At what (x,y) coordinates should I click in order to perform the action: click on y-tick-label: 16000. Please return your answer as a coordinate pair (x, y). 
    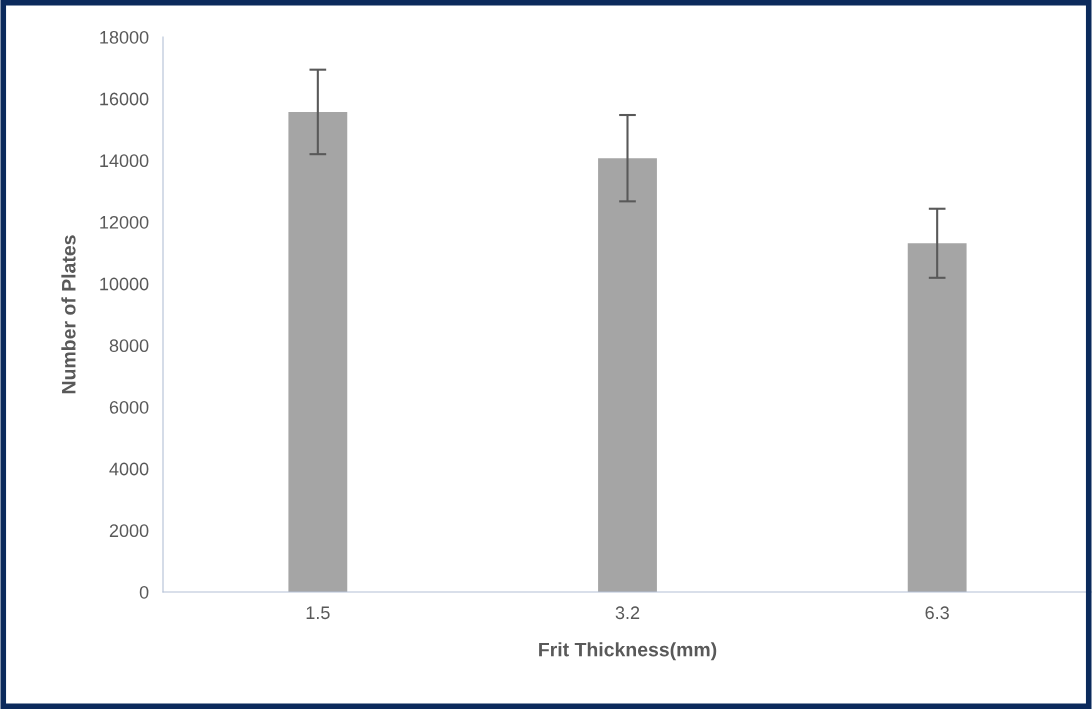
    Looking at the image, I should click on (124, 99).